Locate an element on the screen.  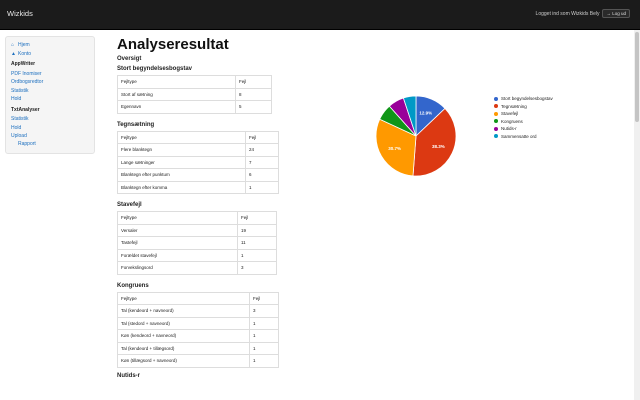
legend-item: Stort begyndelsesbogstav is located at coordinates (523, 99).